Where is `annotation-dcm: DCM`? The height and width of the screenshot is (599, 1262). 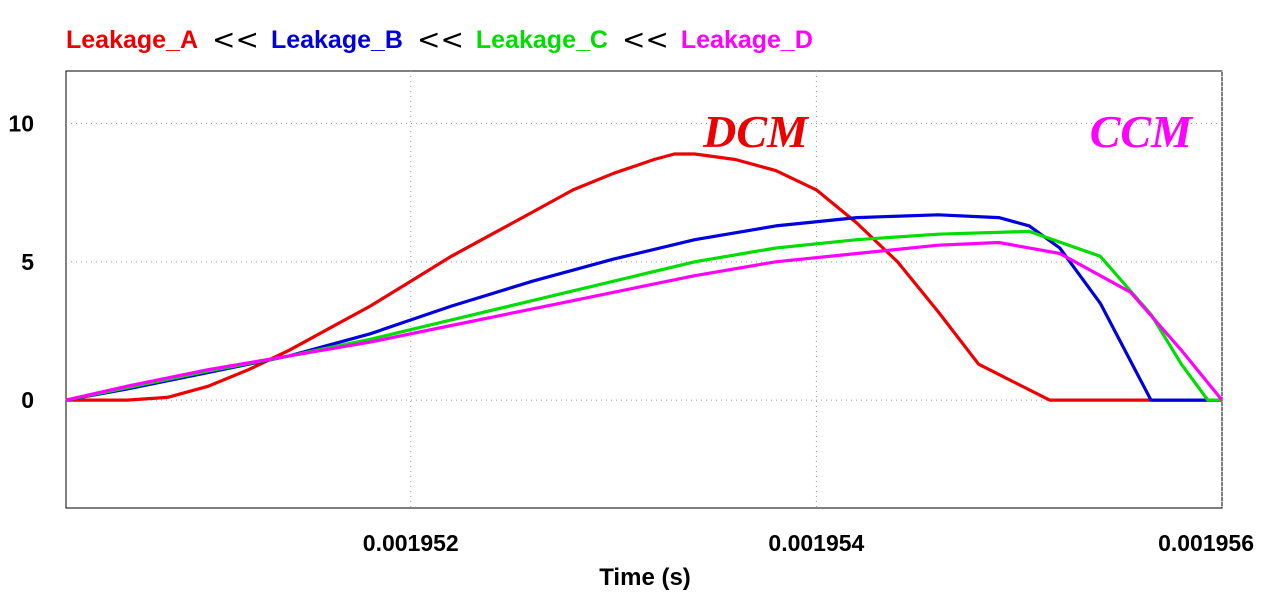
annotation-dcm: DCM is located at coordinates (756, 131).